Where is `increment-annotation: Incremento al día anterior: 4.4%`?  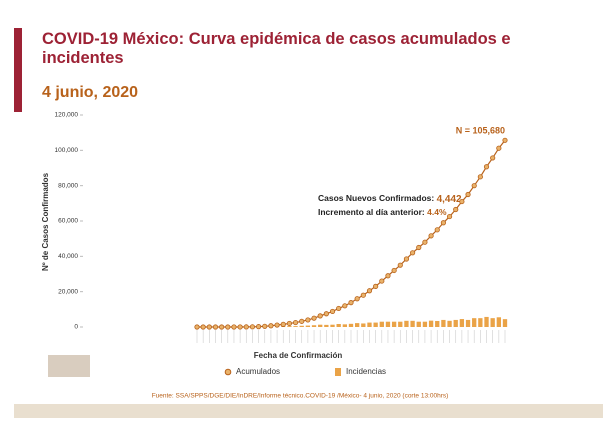 increment-annotation: Incremento al día anterior: 4.4% is located at coordinates (382, 212).